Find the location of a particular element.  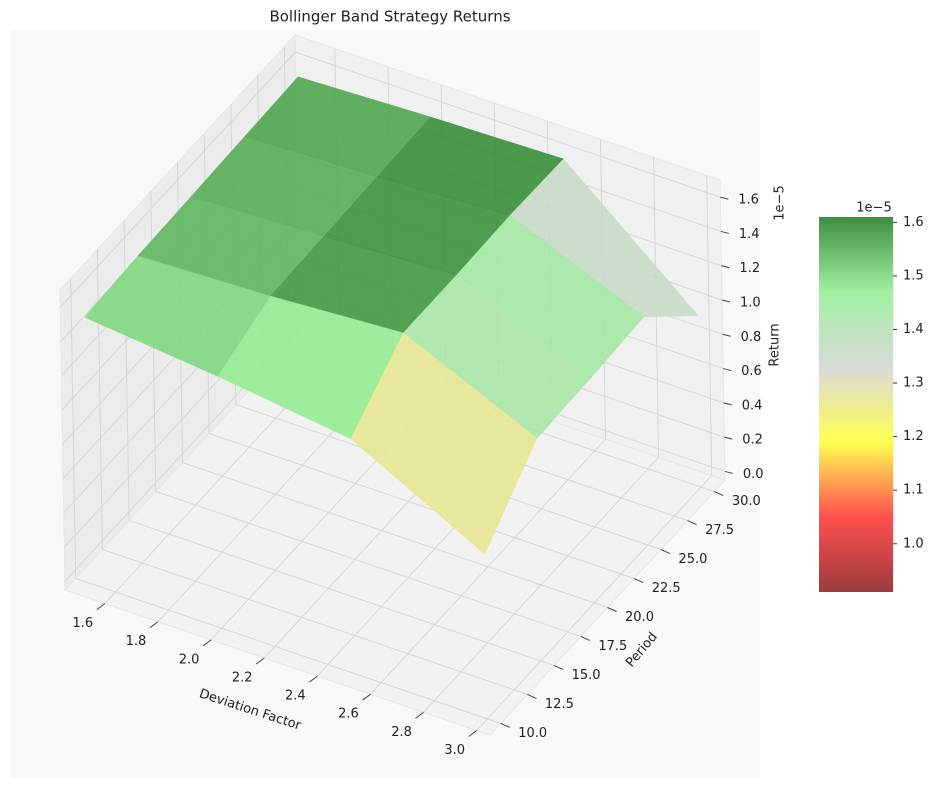

z-axis-label: Return is located at coordinates (775, 344).